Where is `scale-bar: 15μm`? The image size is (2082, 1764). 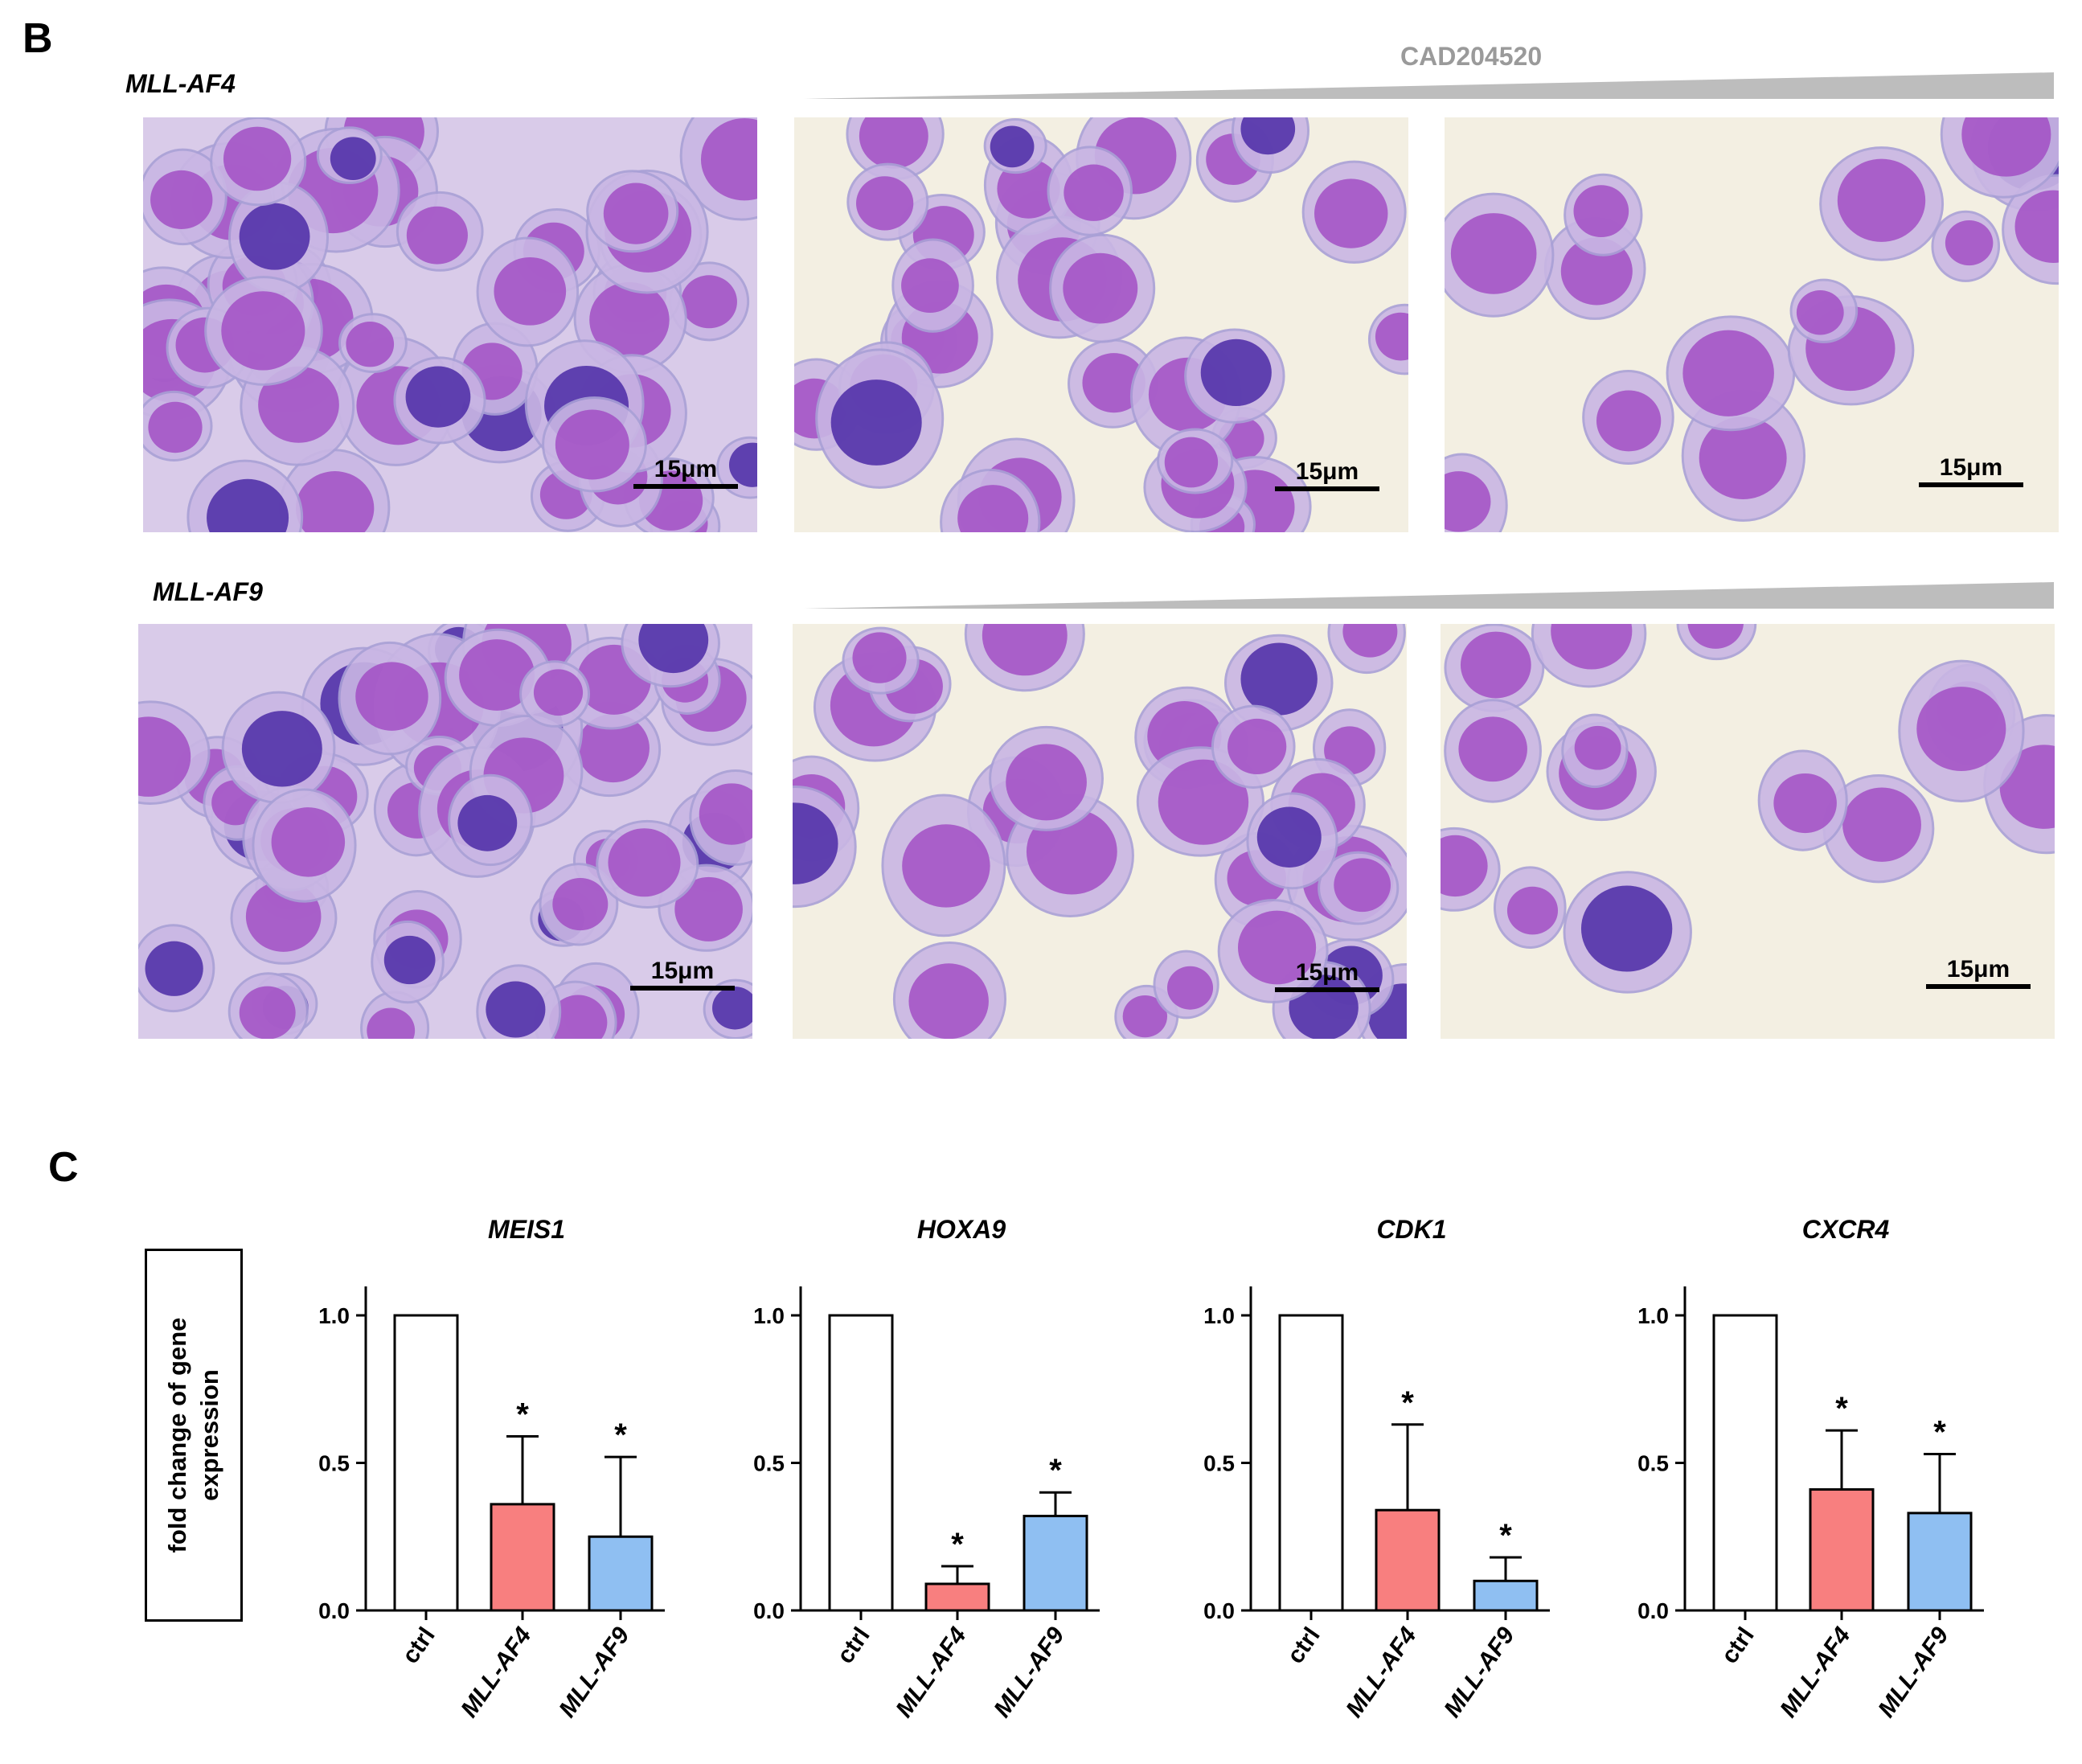 scale-bar: 15μm is located at coordinates (1327, 975).